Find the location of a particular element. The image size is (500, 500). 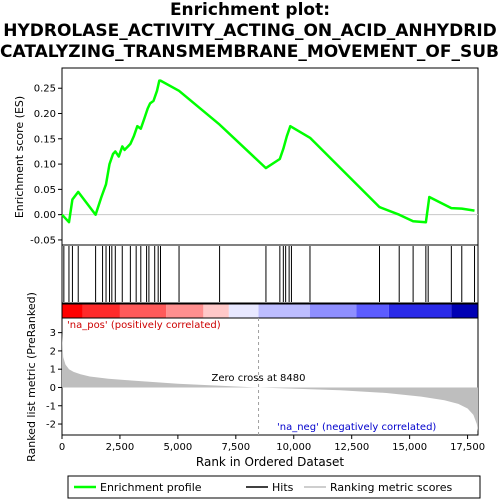

rank-ytick-label: 1 is located at coordinates (53, 370).